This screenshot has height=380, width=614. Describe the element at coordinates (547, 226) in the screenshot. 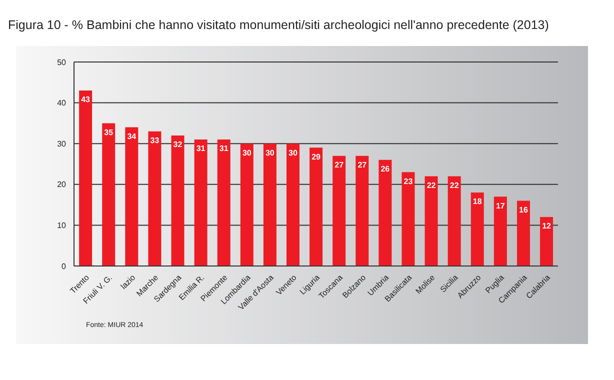

I see `data-label: 12` at that location.